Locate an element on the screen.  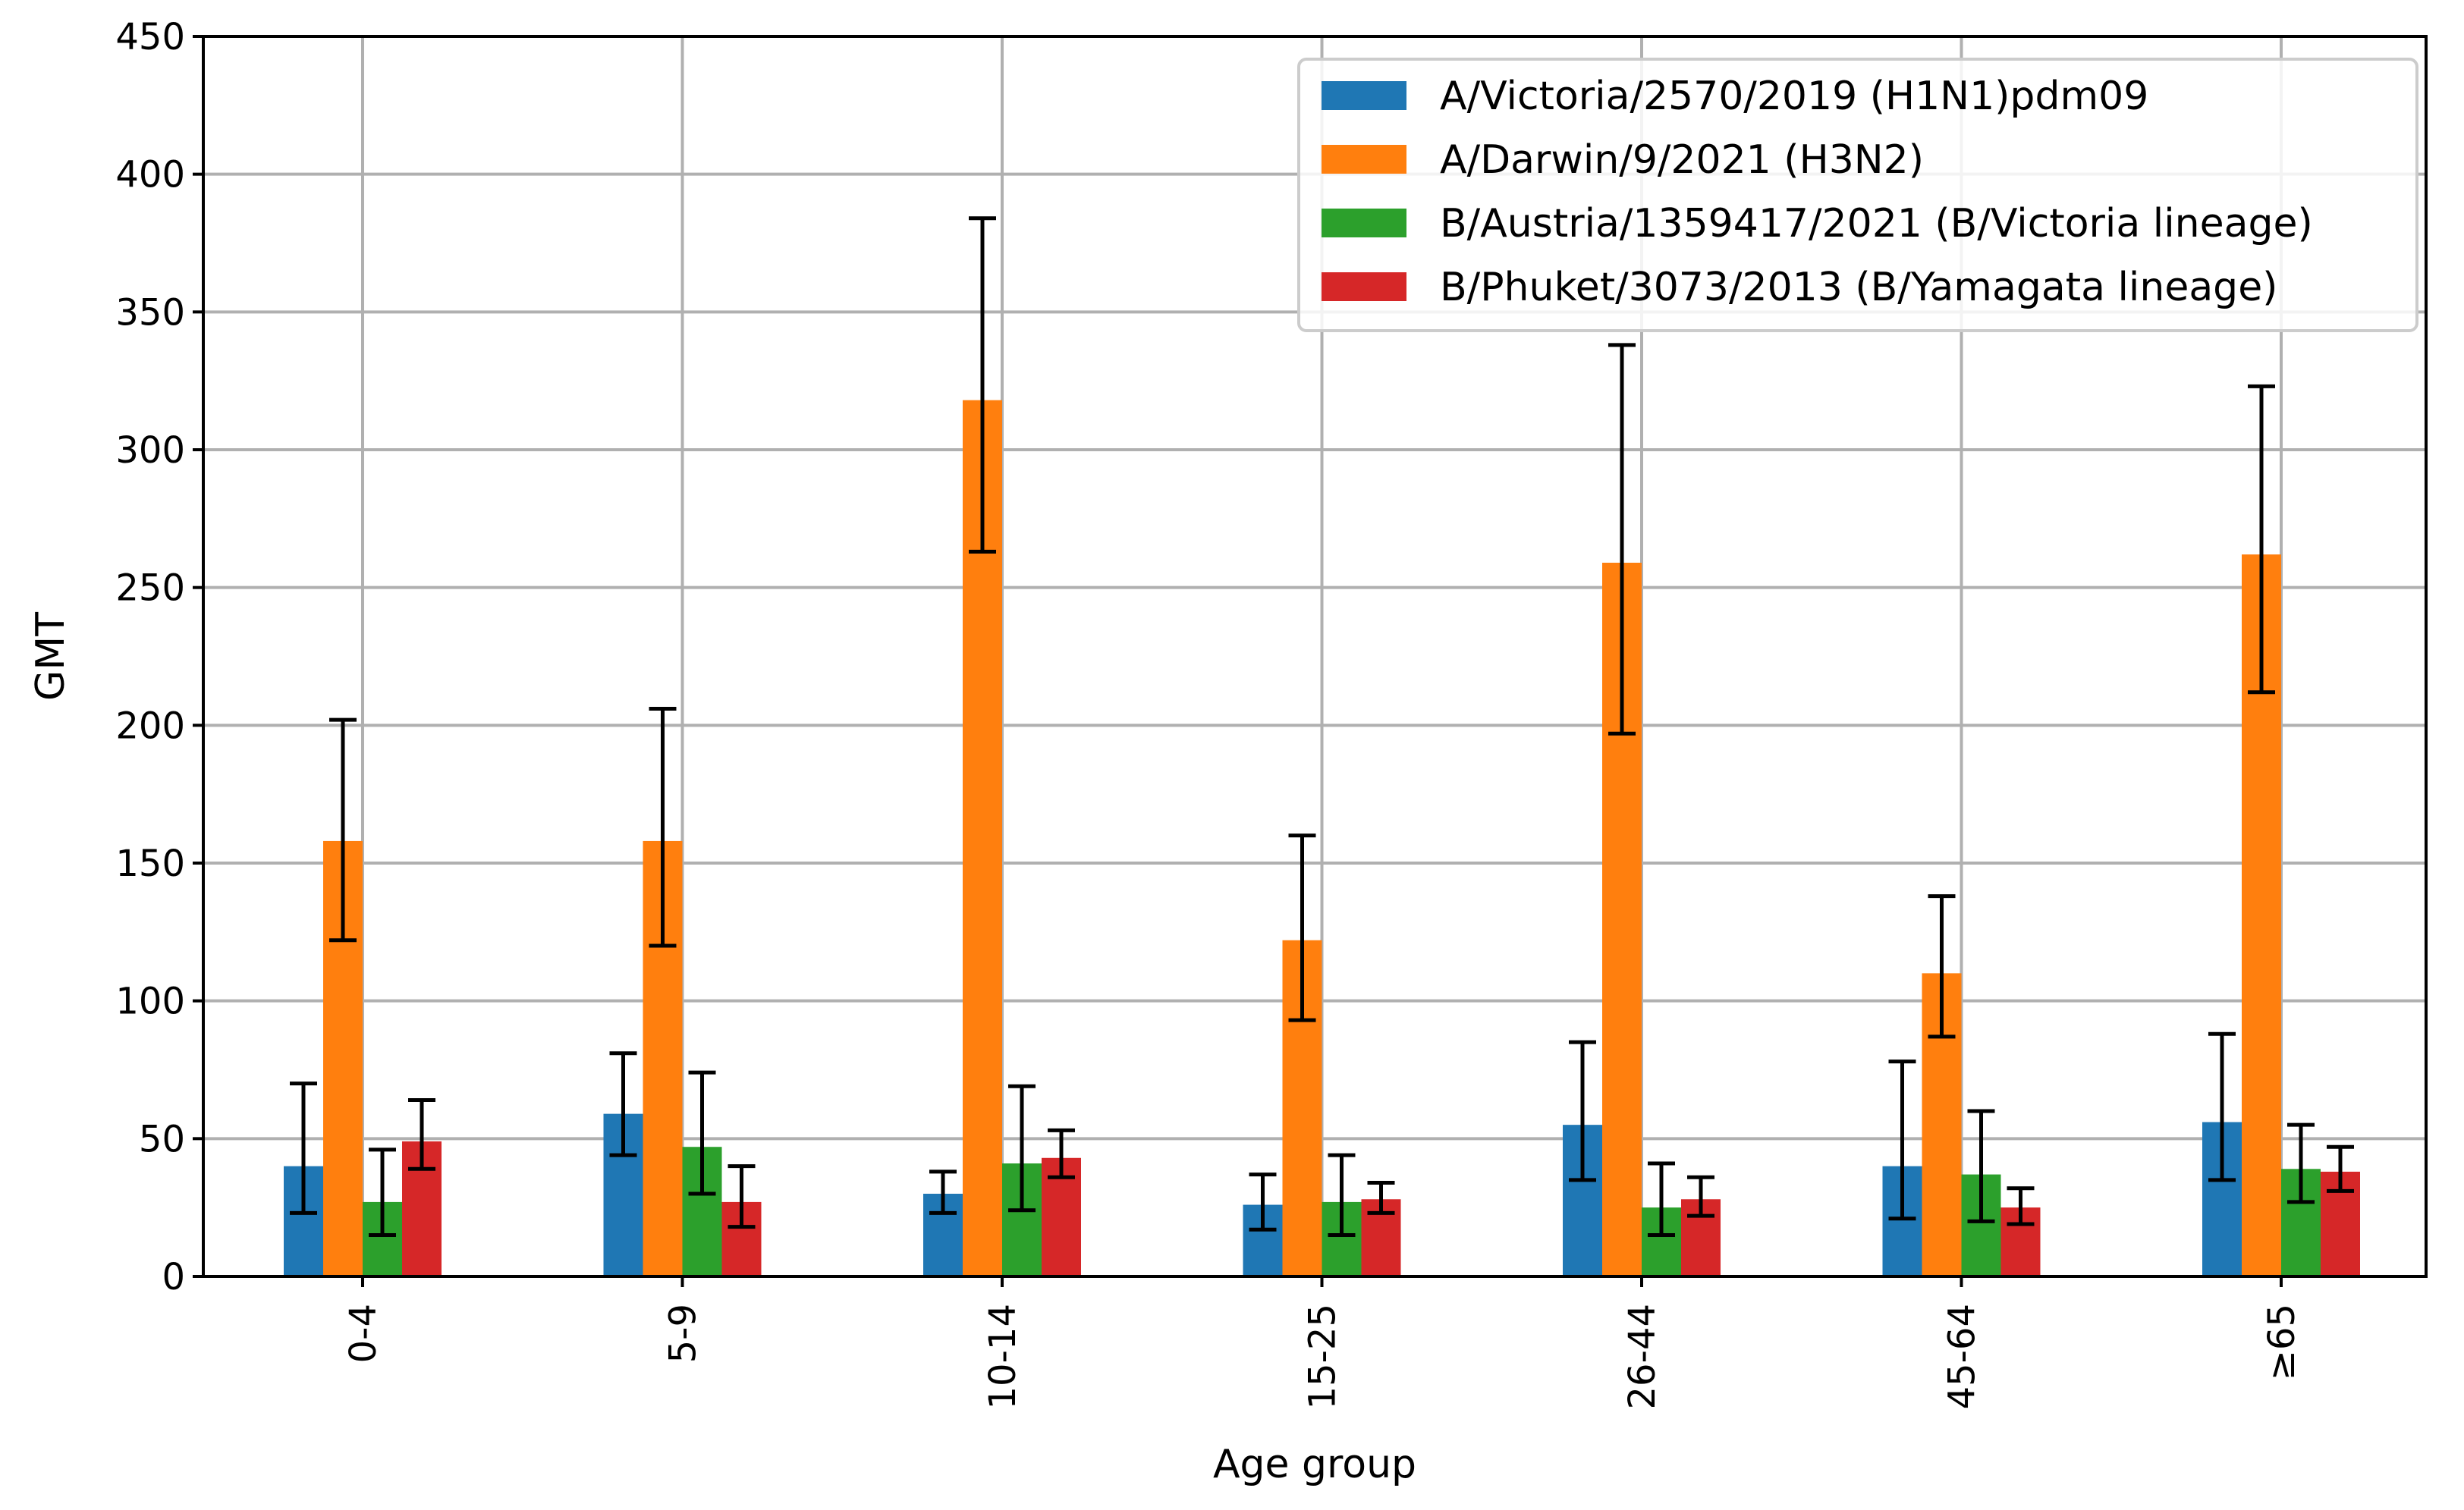
x-tick-label: ≥65 is located at coordinates (2282, 1342).